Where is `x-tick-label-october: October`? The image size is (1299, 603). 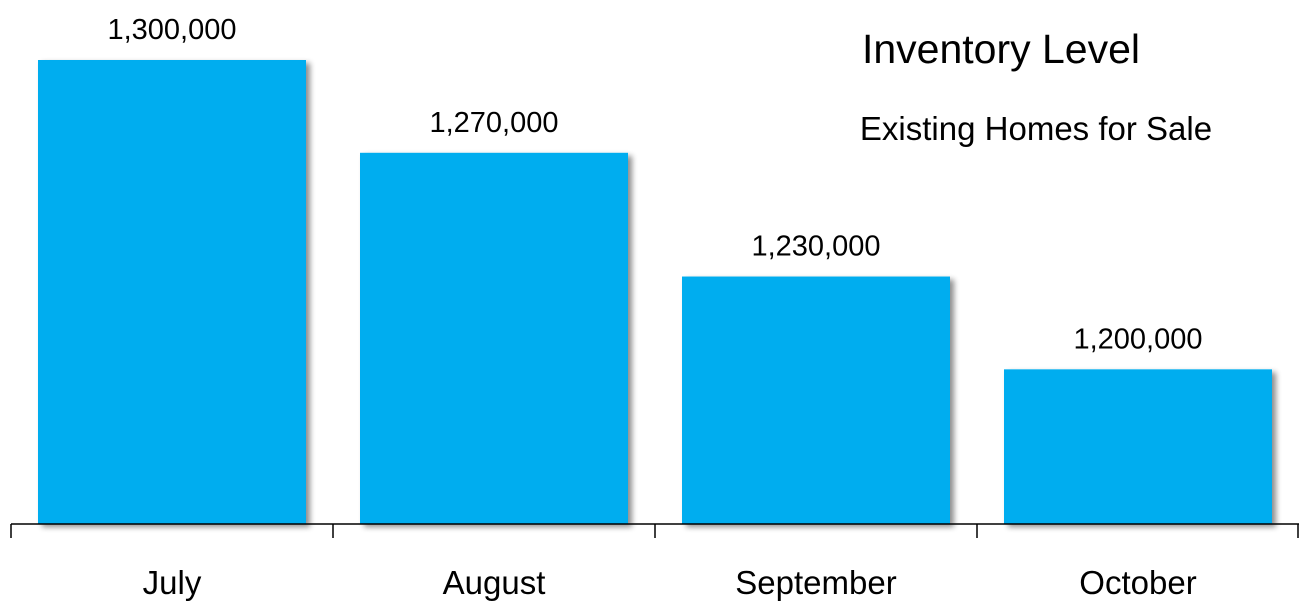 x-tick-label-october: October is located at coordinates (1137, 582).